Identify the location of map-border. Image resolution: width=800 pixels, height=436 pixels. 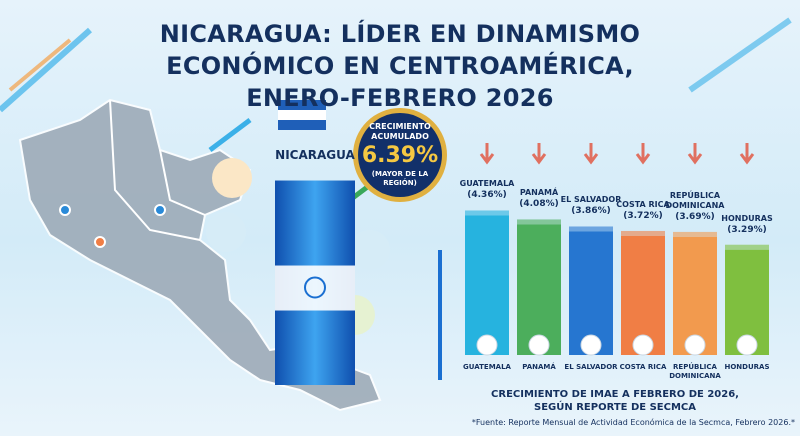
(157, 170).